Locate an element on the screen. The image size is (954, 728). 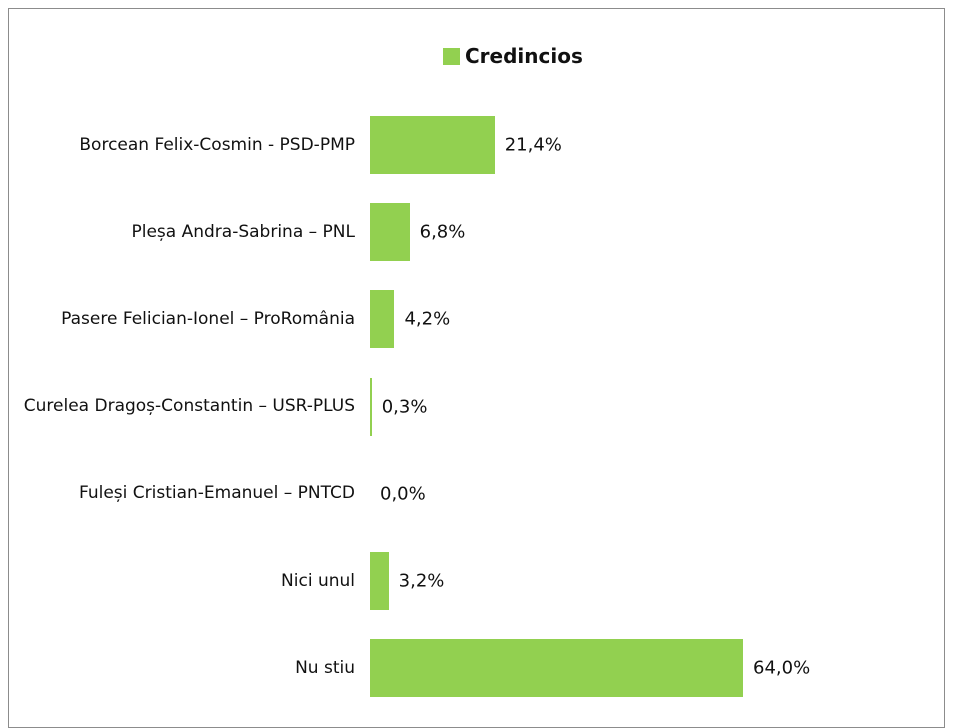
y-tick-label: Pasere Felician-Ionel – ProRomânia is located at coordinates (208, 318).